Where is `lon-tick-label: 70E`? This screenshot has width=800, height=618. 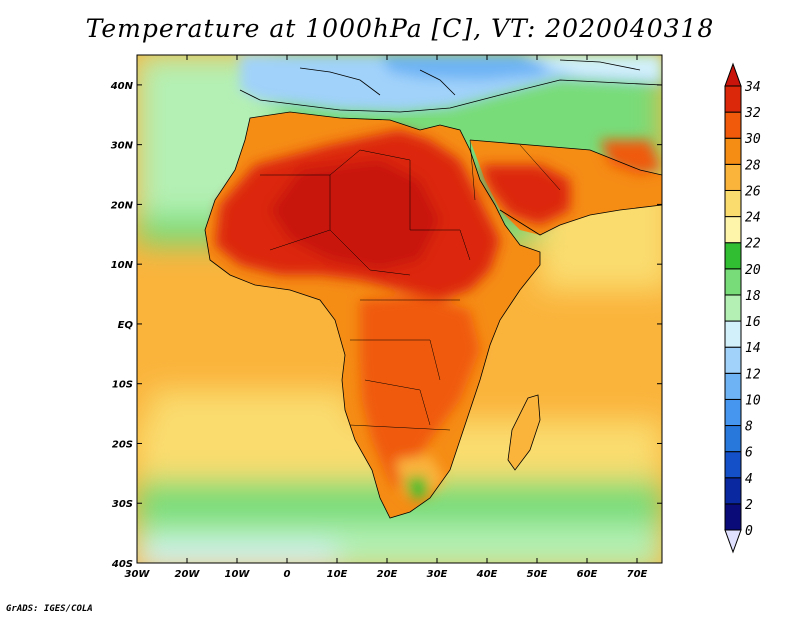 lon-tick-label: 70E is located at coordinates (637, 574).